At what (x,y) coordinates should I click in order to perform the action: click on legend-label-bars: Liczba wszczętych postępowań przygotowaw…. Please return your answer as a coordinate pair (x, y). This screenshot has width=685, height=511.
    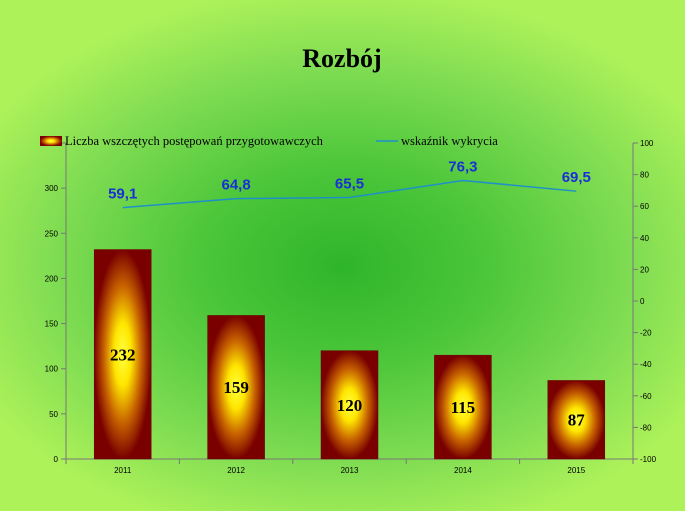
    Looking at the image, I should click on (194, 141).